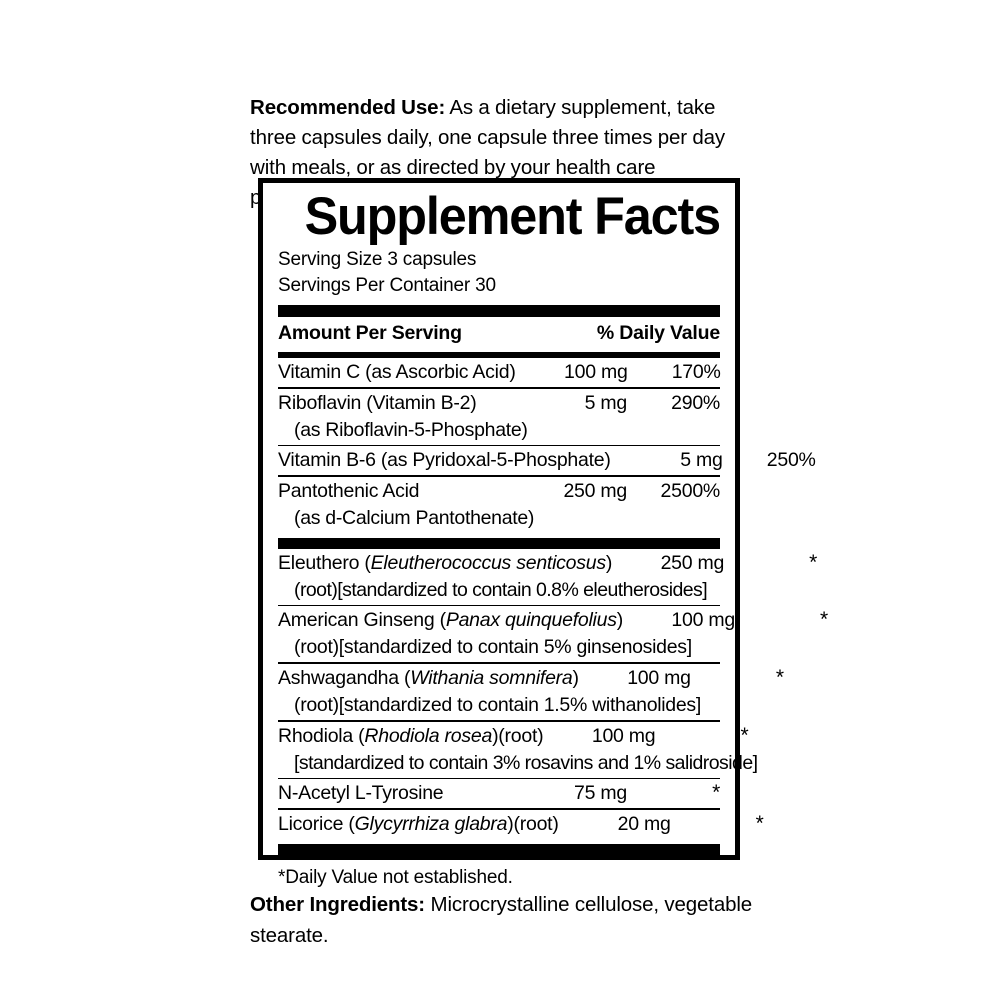 The image size is (1000, 1000). Describe the element at coordinates (411, 429) in the screenshot. I see `nutrient-source-note: (as Riboflavin-5-Phosphate)` at that location.